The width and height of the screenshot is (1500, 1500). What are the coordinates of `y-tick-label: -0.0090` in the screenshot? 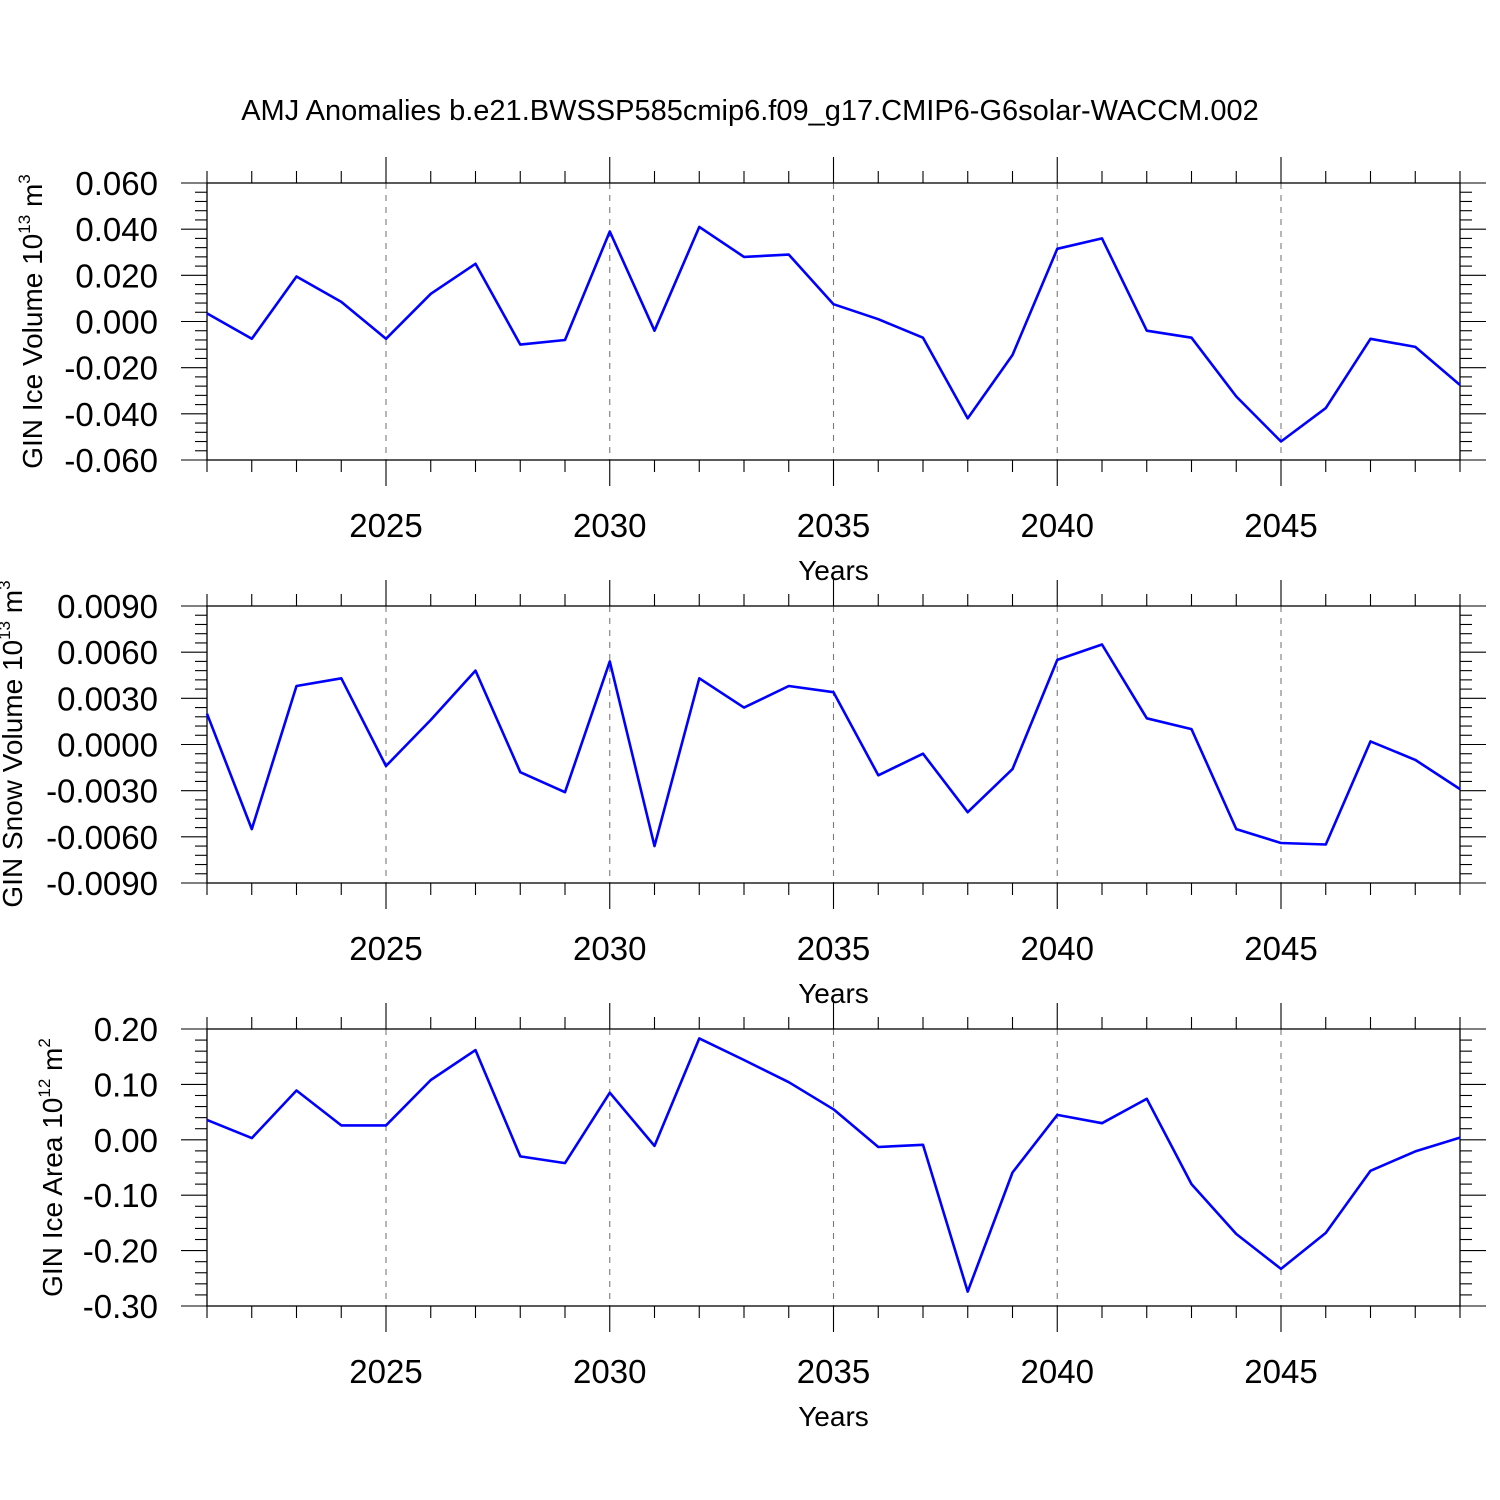 It's located at (102, 883).